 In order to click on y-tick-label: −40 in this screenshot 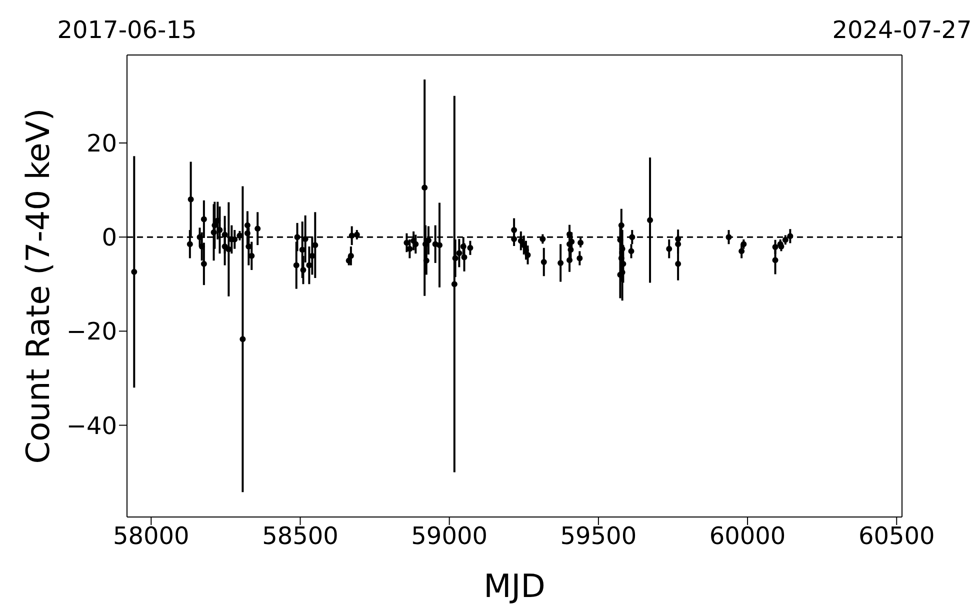, I will do `click(91, 426)`.